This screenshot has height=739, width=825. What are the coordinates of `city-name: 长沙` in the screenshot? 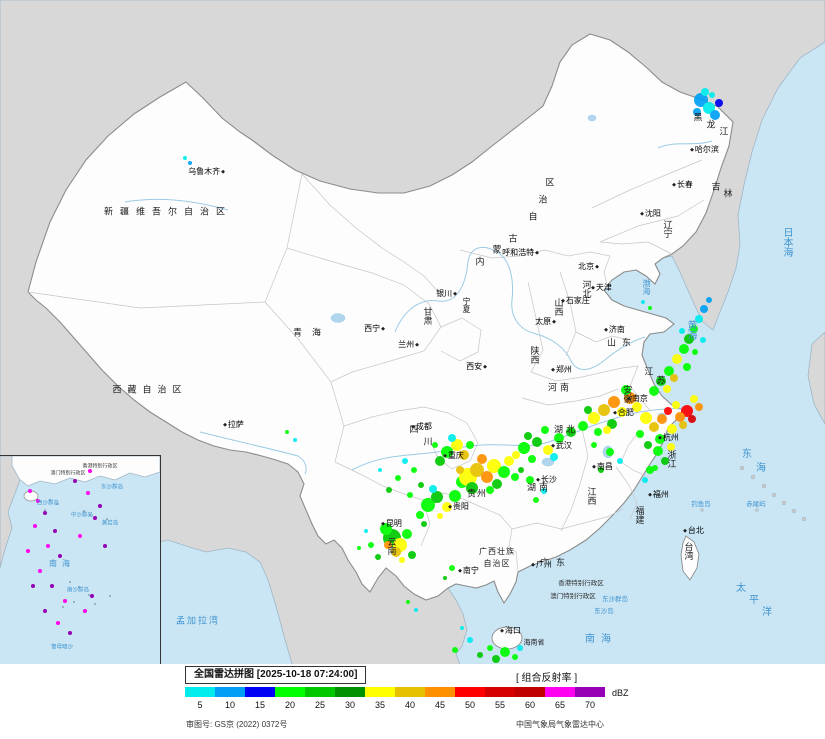 It's located at (548, 479).